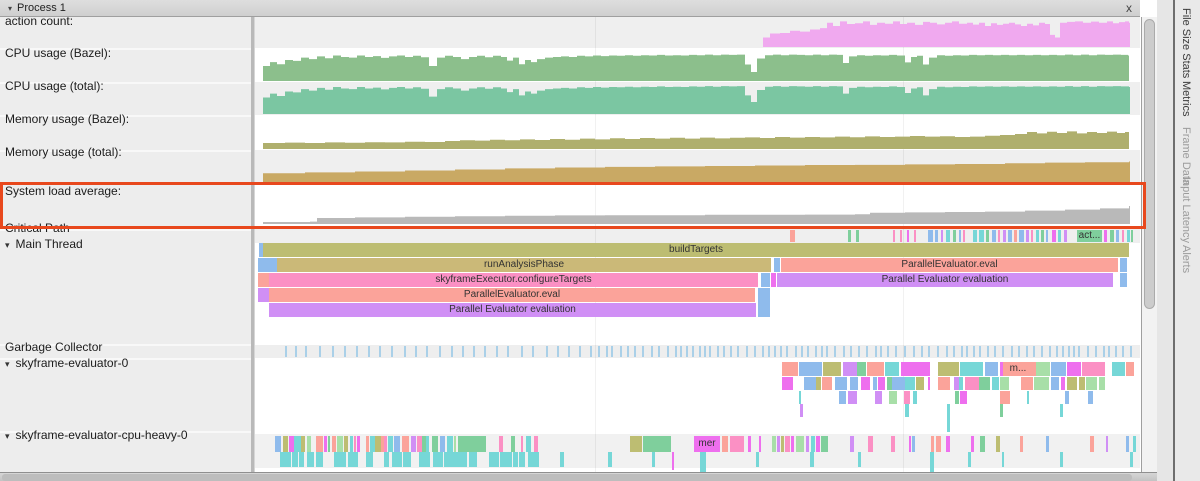  I want to click on horizontal-scrollbar, so click(578, 476).